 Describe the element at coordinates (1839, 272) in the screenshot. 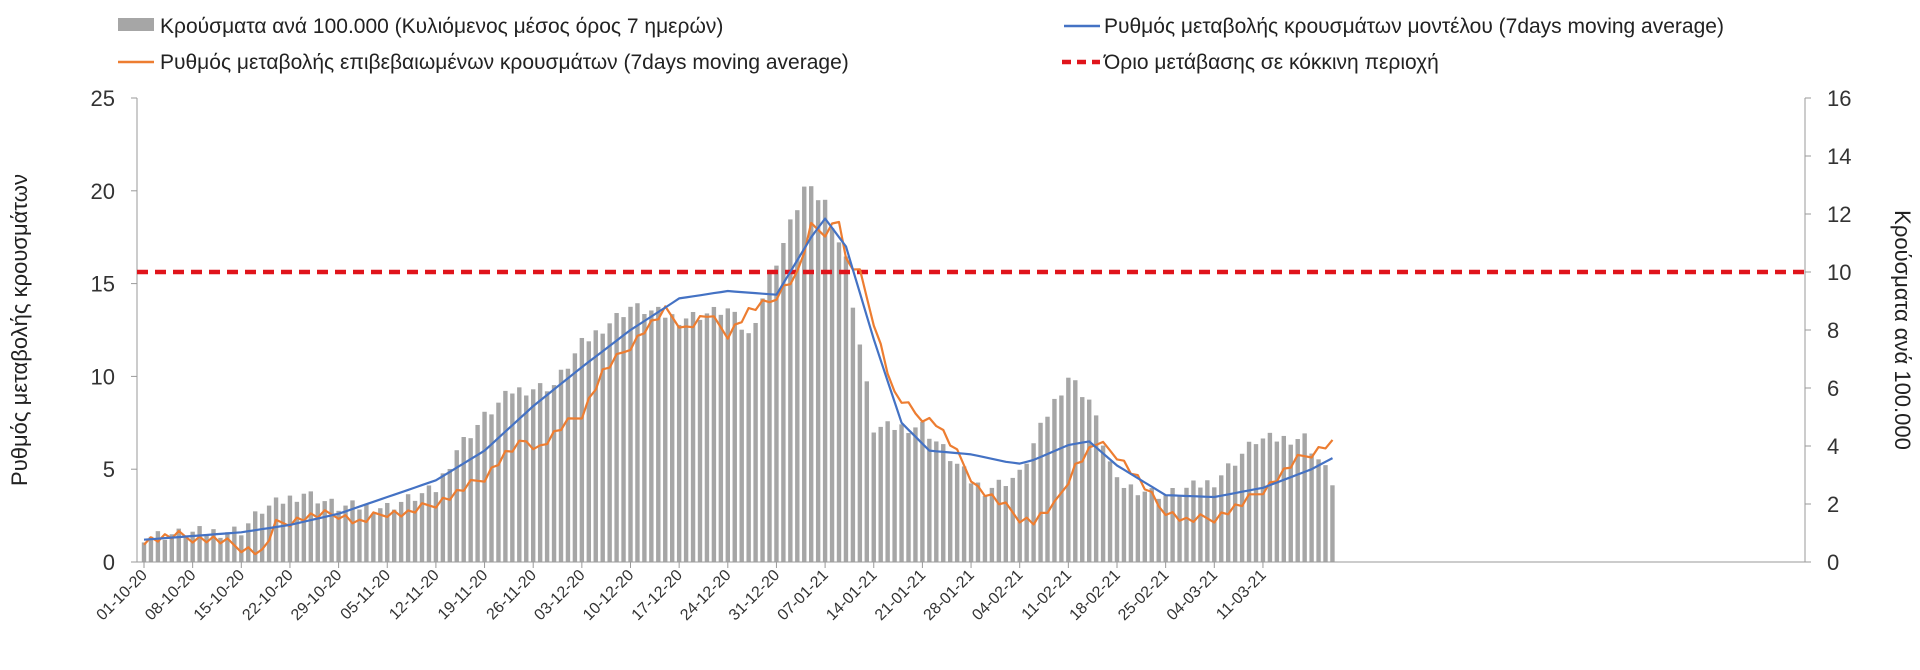

I see `y-right-tick-label: 10` at that location.